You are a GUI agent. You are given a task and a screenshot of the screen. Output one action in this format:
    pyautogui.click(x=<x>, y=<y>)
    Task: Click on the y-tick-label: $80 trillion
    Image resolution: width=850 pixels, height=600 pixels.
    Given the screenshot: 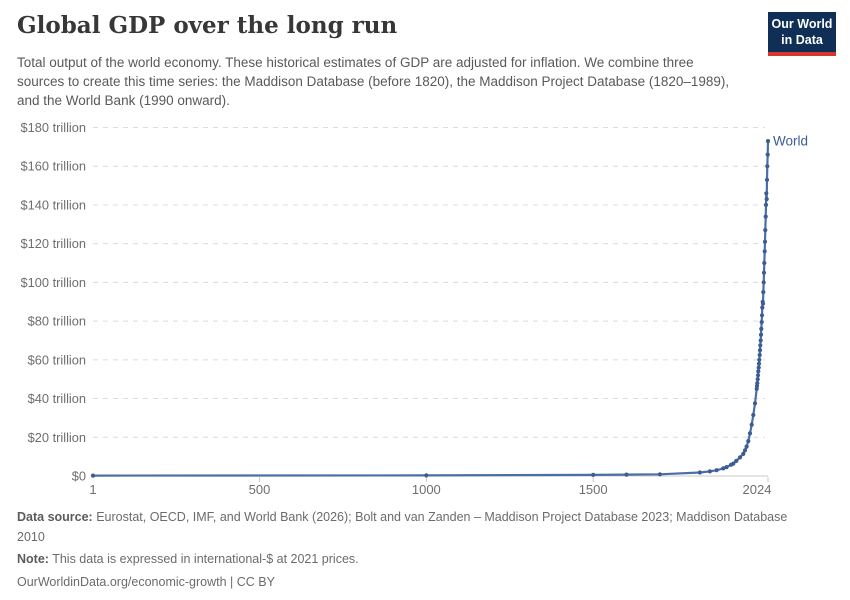 What is the action you would take?
    pyautogui.click(x=57, y=321)
    